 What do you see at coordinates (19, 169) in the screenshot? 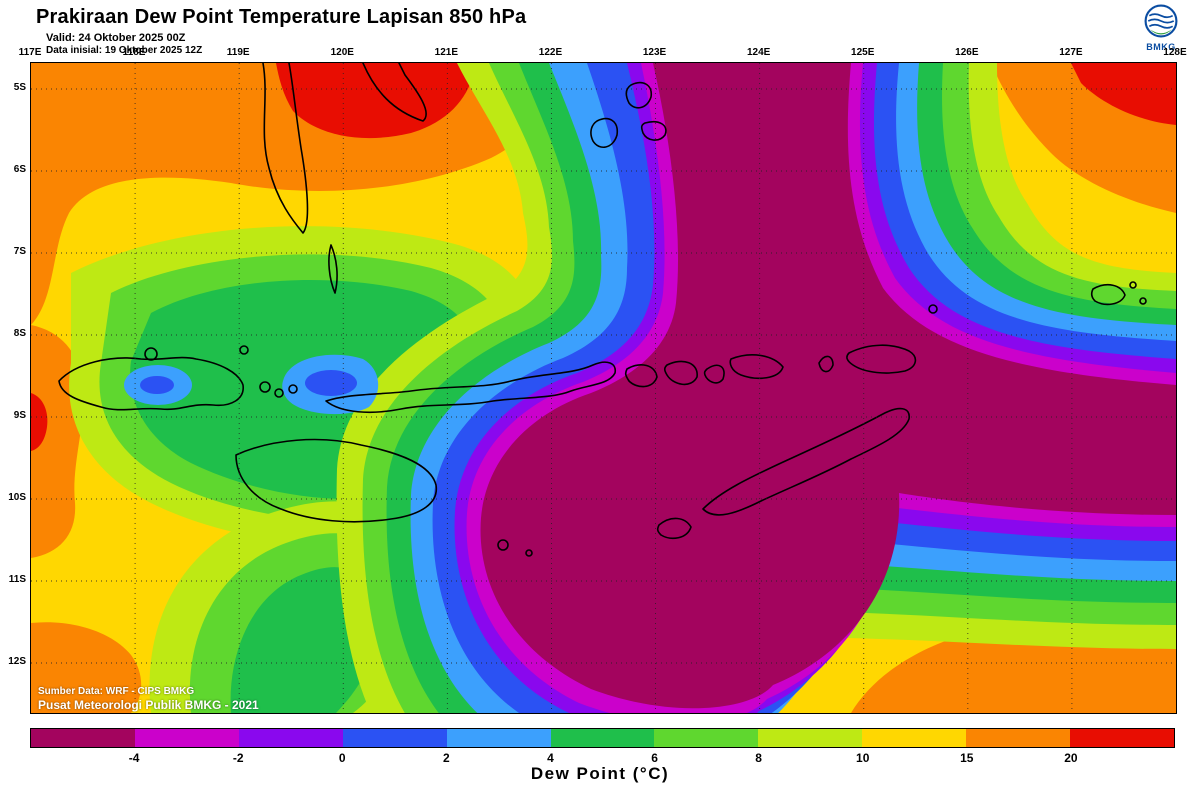
I see `lat-label: 6S` at bounding box center [19, 169].